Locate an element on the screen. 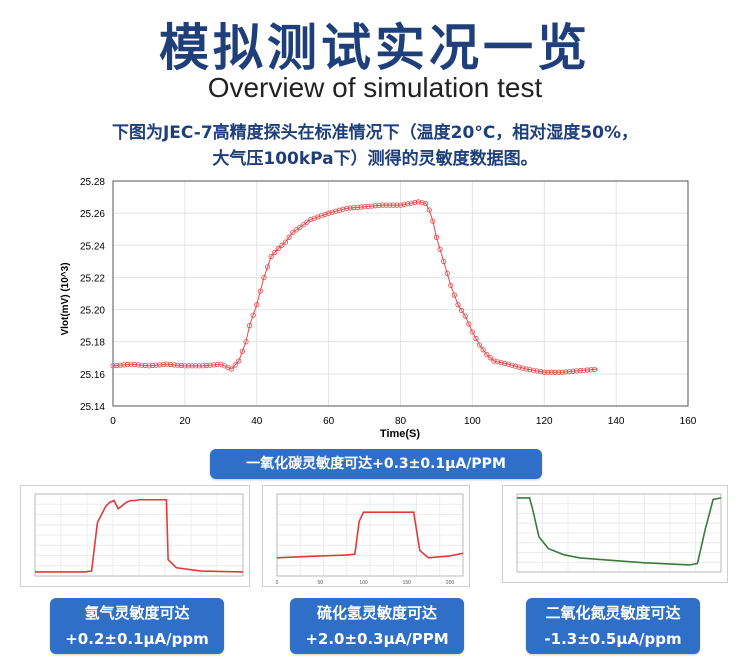  h2s-chart: 0 50 100 150 200 is located at coordinates (366, 536).